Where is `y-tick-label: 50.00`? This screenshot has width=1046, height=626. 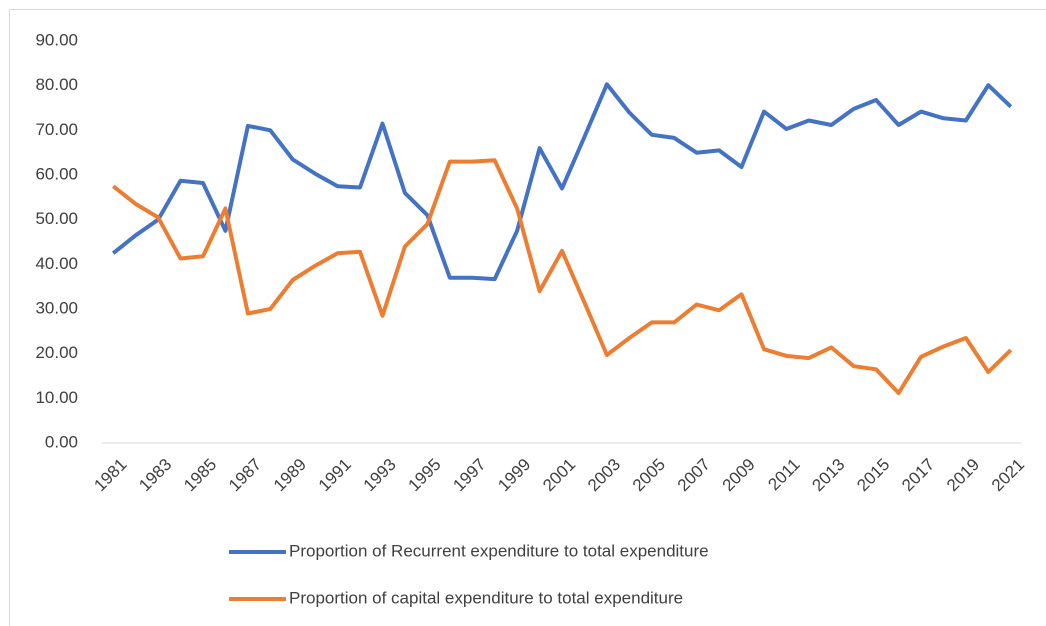 y-tick-label: 50.00 is located at coordinates (56, 218).